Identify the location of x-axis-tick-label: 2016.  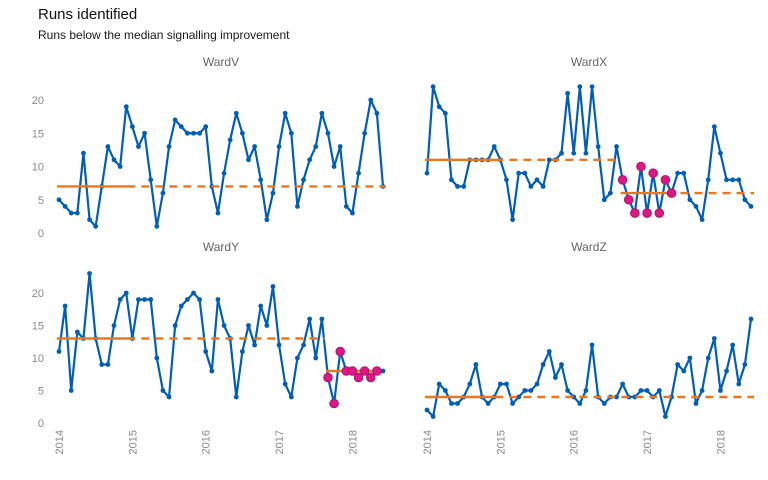
(207, 442).